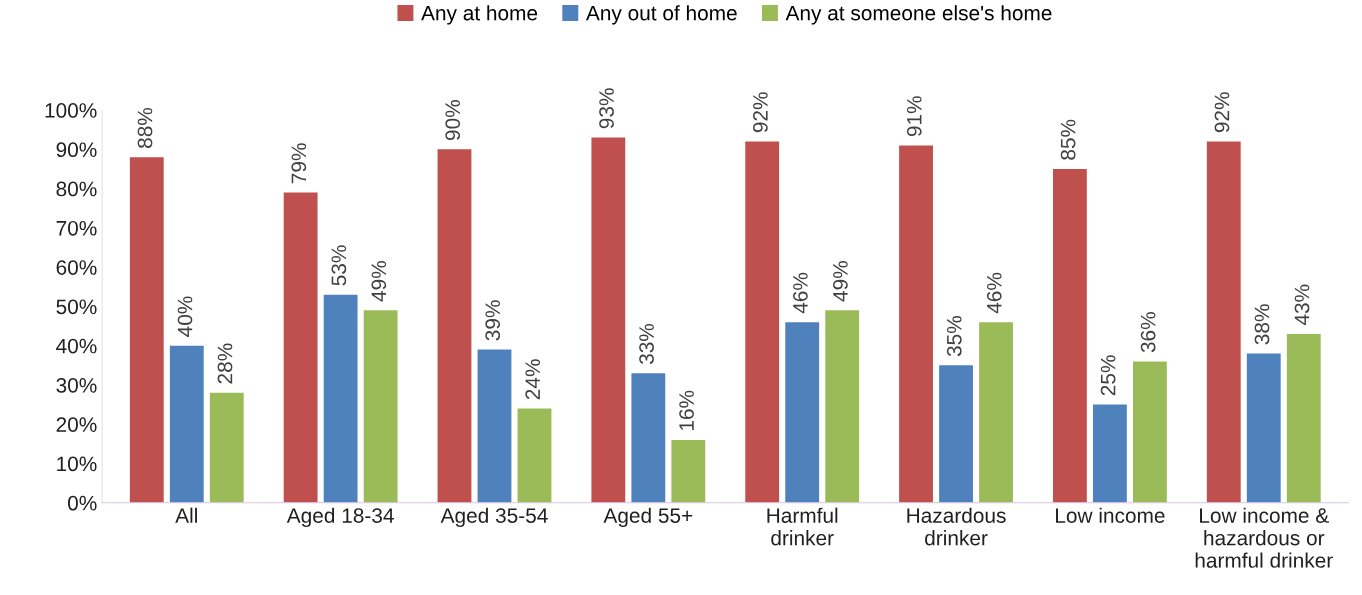 This screenshot has height=595, width=1362. Describe the element at coordinates (76, 267) in the screenshot. I see `y-tick-label: 60%` at that location.